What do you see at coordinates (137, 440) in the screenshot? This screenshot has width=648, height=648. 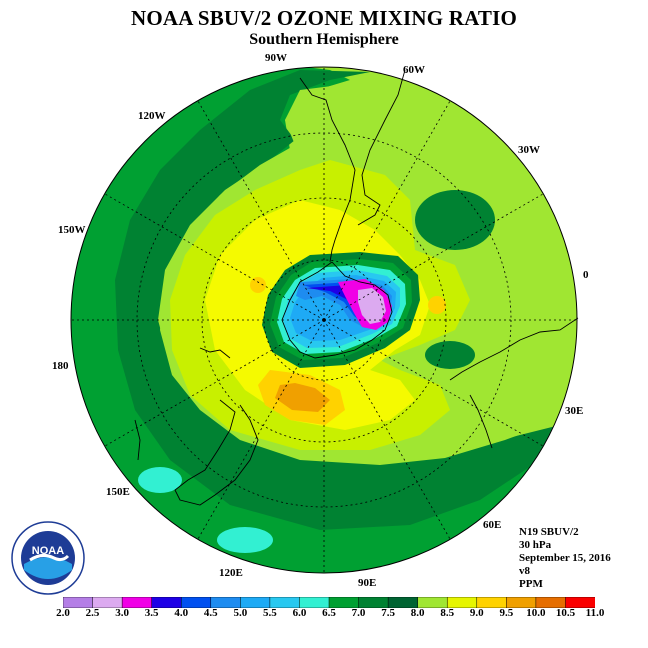 I see `indonesia-coast` at bounding box center [137, 440].